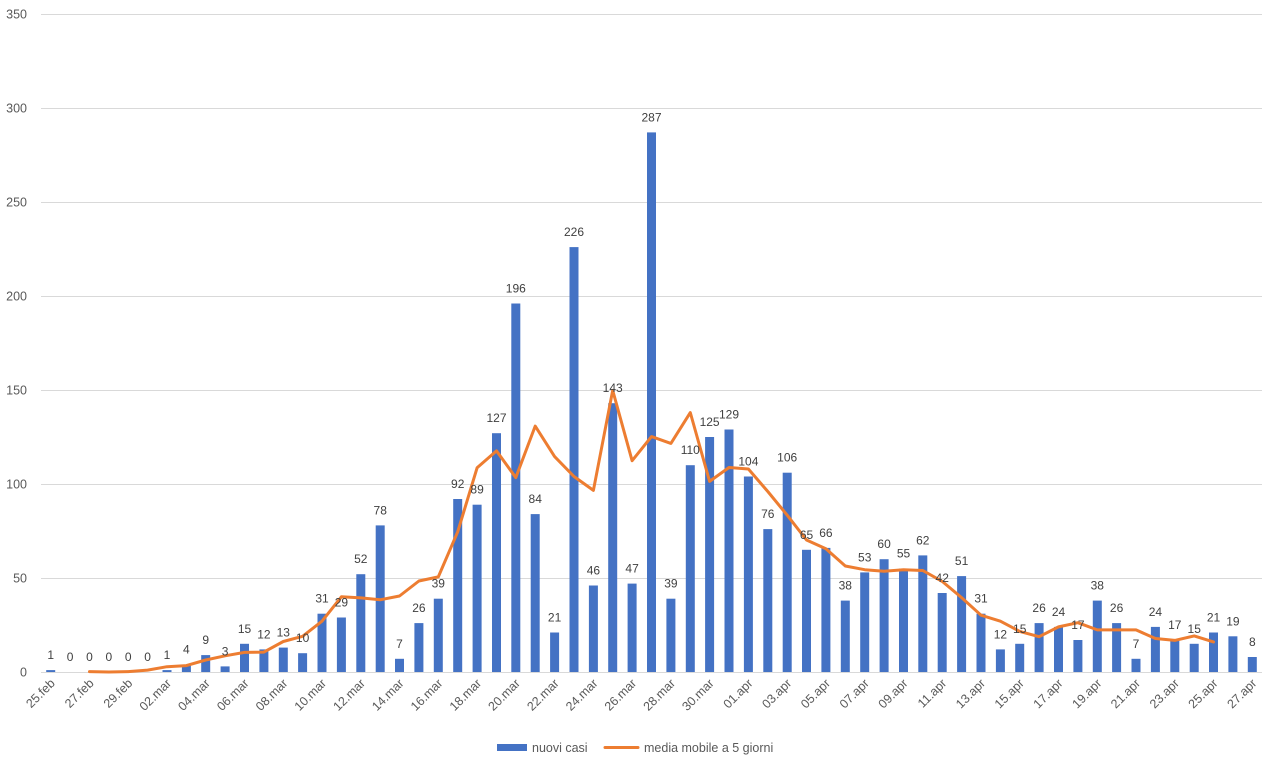  I want to click on x-tick-label: 08.mar, so click(271, 694).